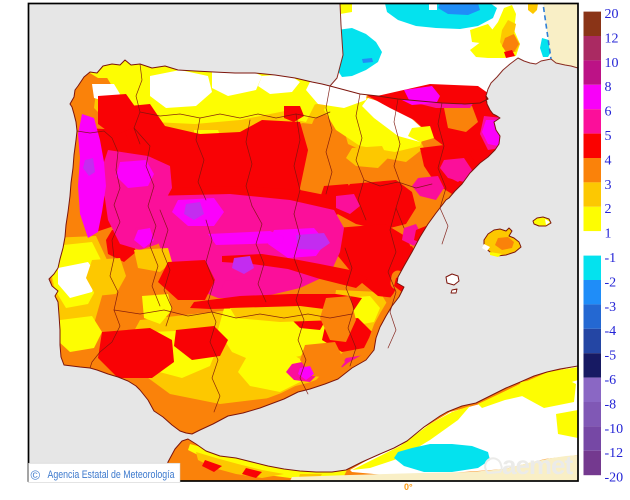 Image resolution: width=630 pixels, height=500 pixels. I want to click on svg-text: 8, so click(608, 87).